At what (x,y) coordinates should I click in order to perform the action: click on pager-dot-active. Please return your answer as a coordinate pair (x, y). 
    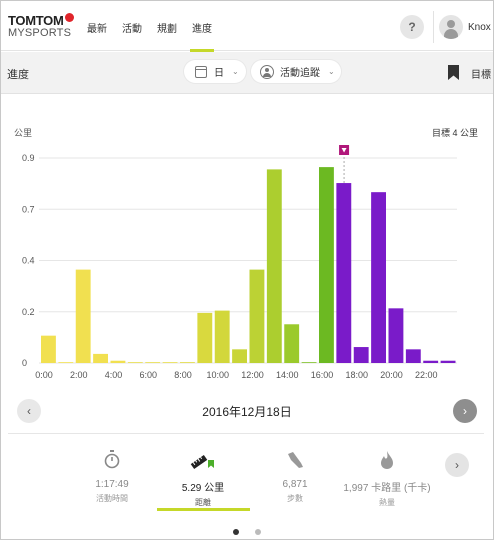
    Looking at the image, I should click on (236, 532).